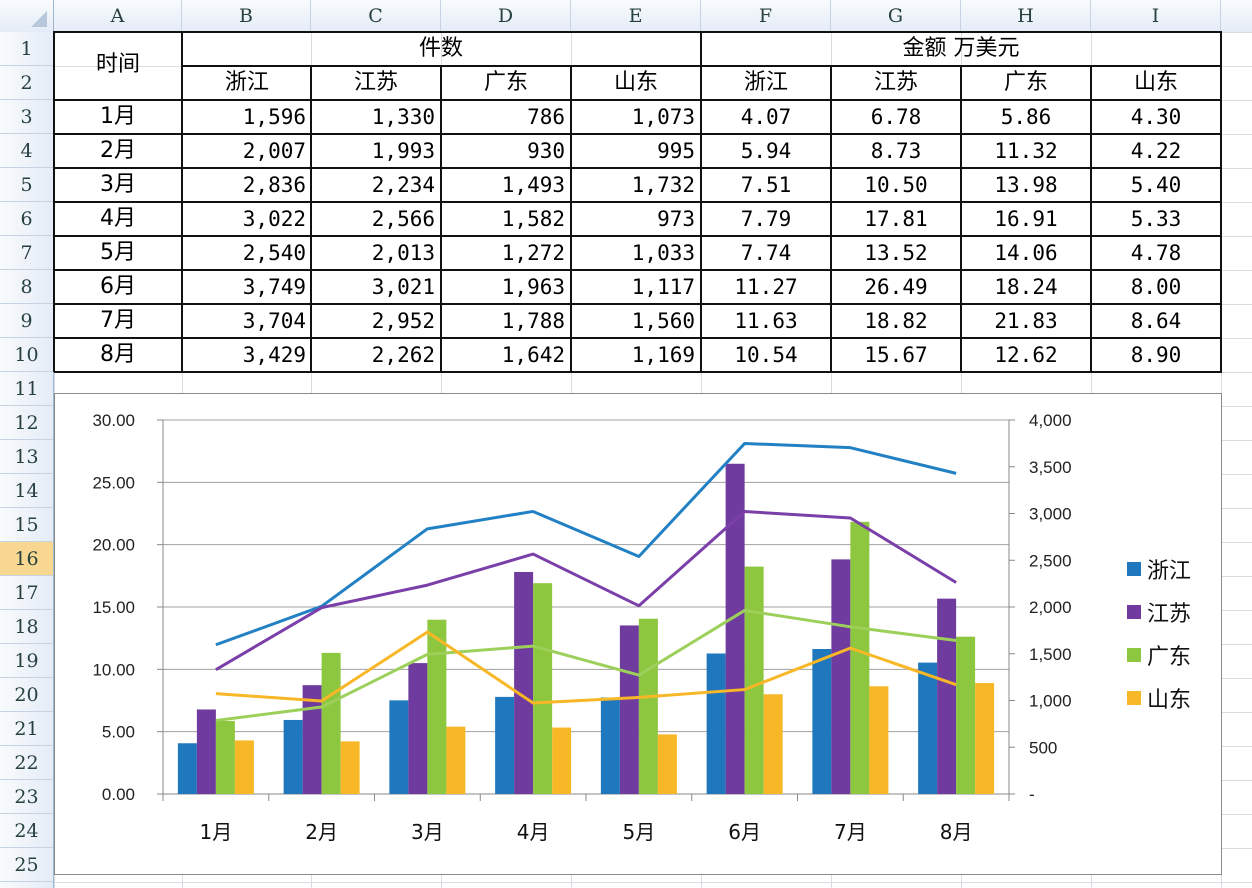 The height and width of the screenshot is (888, 1252). I want to click on row-header-7: 7, so click(26, 253).